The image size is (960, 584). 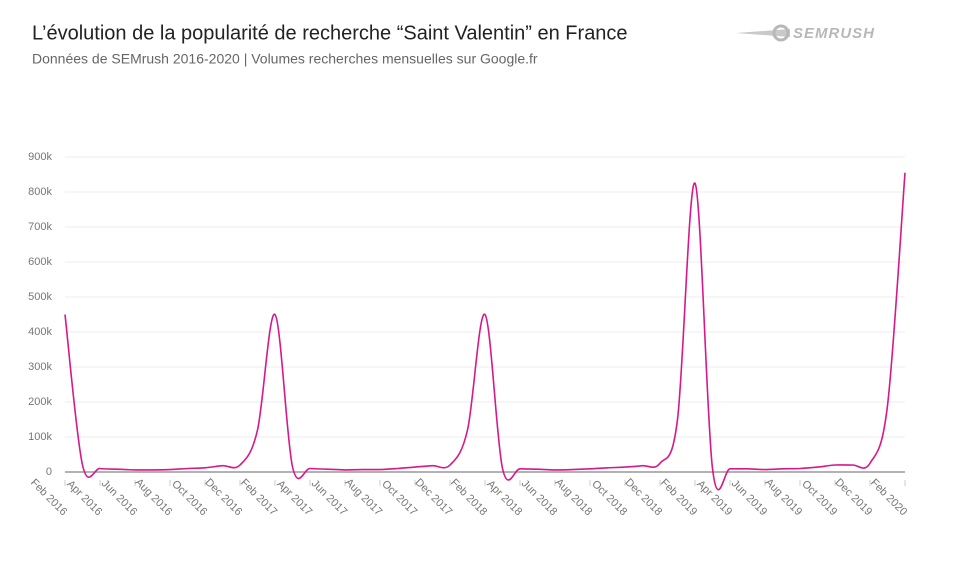 I want to click on x-tick-label: Apr 2016, so click(x=84, y=498).